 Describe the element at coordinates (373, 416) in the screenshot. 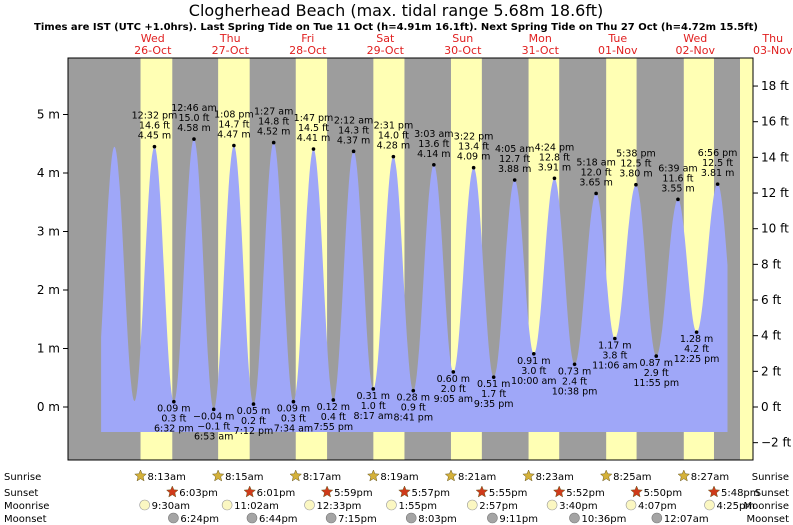

I see `tide-label: 8:17 am` at that location.